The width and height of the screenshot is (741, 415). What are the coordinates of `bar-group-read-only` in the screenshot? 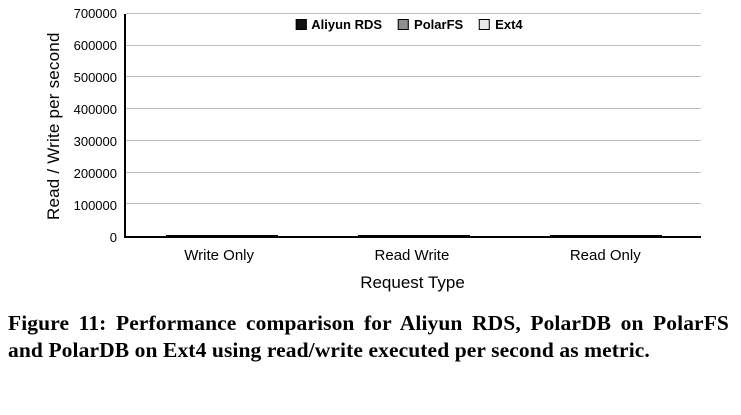 It's located at (605, 235).